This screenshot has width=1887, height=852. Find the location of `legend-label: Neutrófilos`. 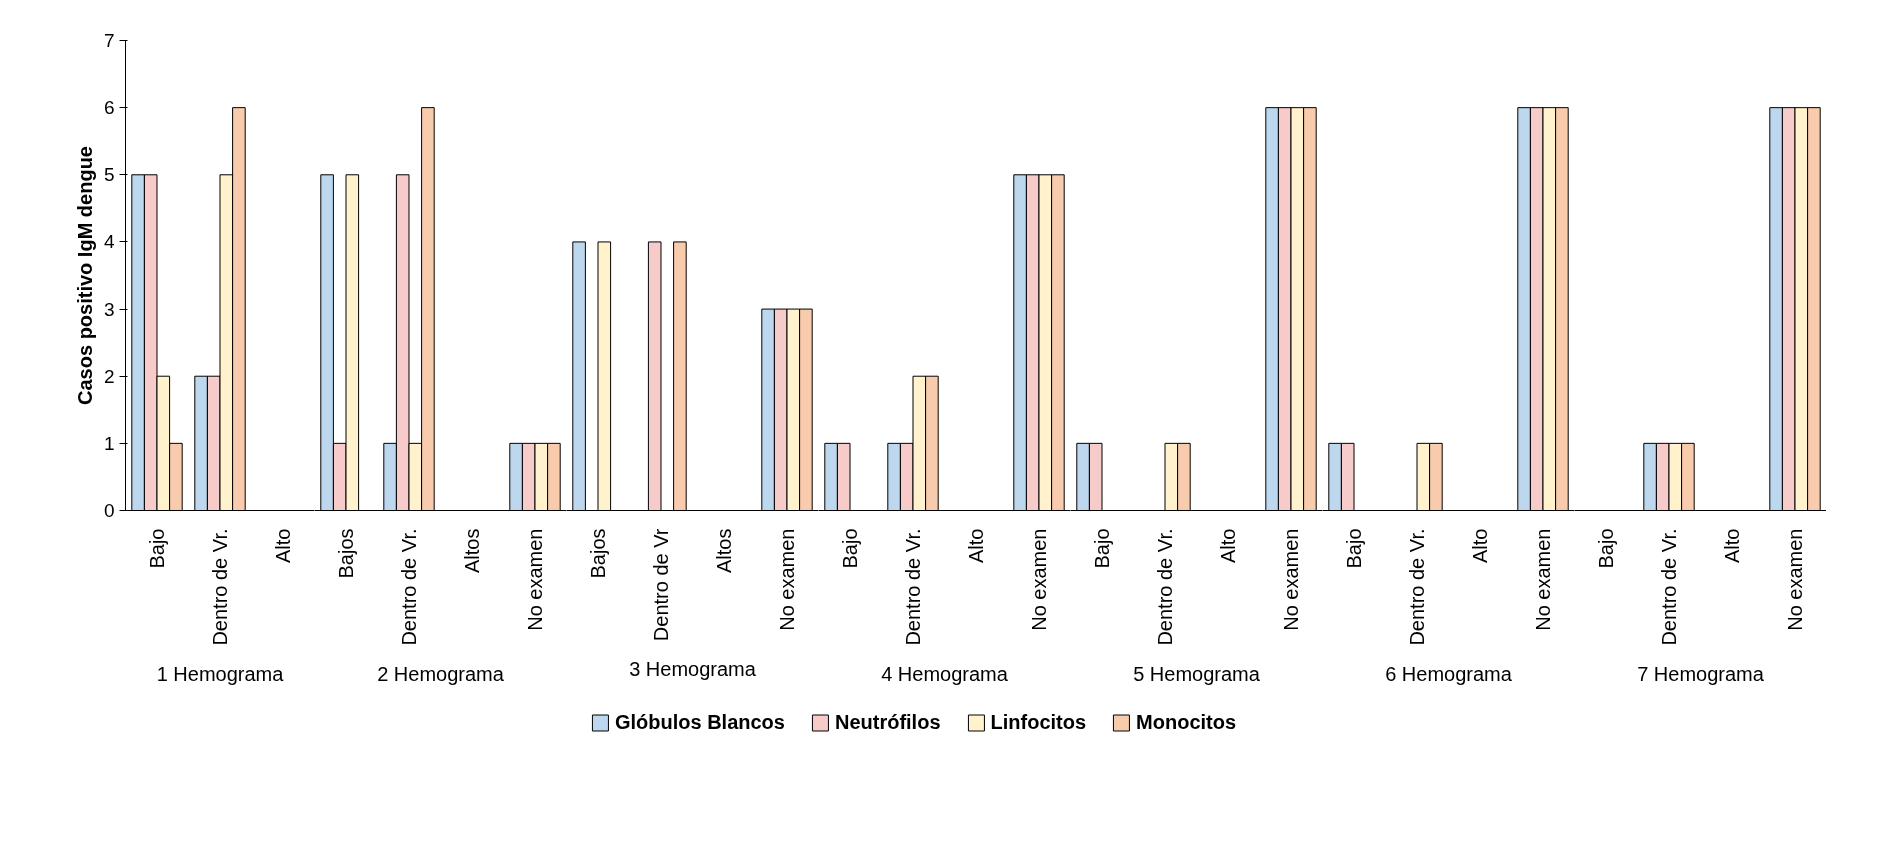

legend-label: Neutrófilos is located at coordinates (887, 722).